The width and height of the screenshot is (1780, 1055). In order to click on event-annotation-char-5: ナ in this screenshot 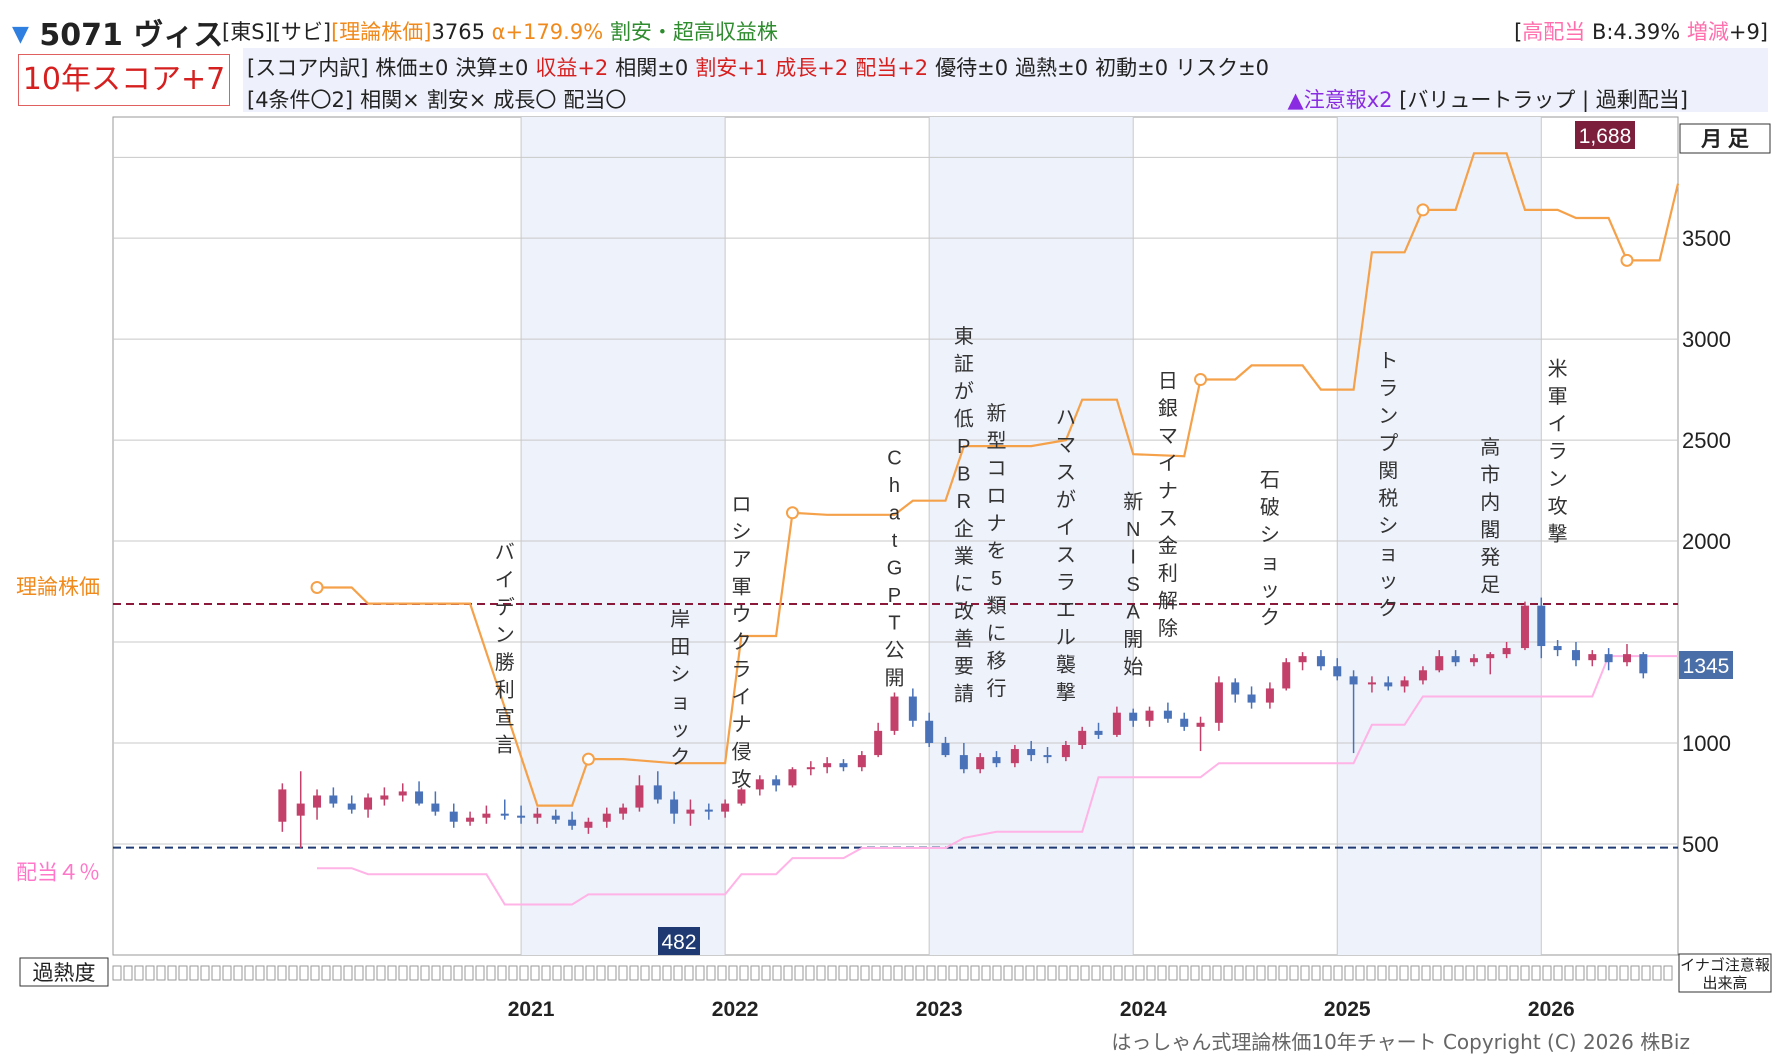, I will do `click(997, 524)`.